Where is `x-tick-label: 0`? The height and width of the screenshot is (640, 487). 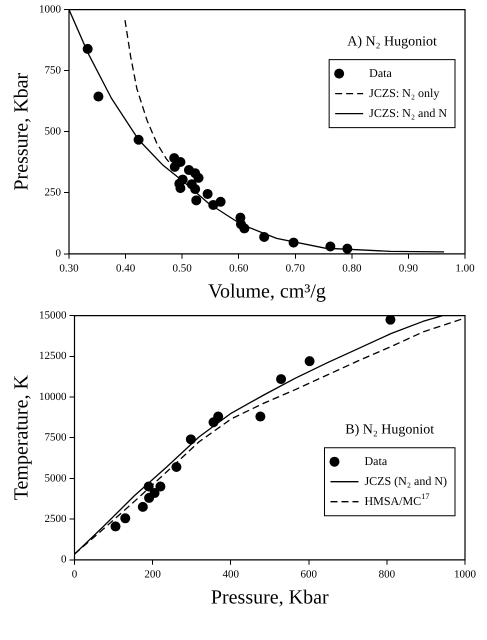
x-tick-label: 0 is located at coordinates (75, 574).